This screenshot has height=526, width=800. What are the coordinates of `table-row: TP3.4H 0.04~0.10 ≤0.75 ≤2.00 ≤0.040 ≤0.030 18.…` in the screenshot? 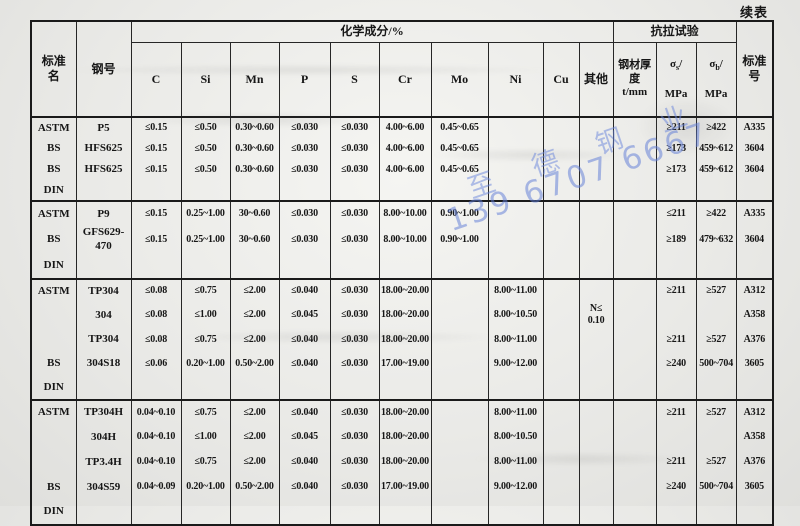 It's located at (402, 462).